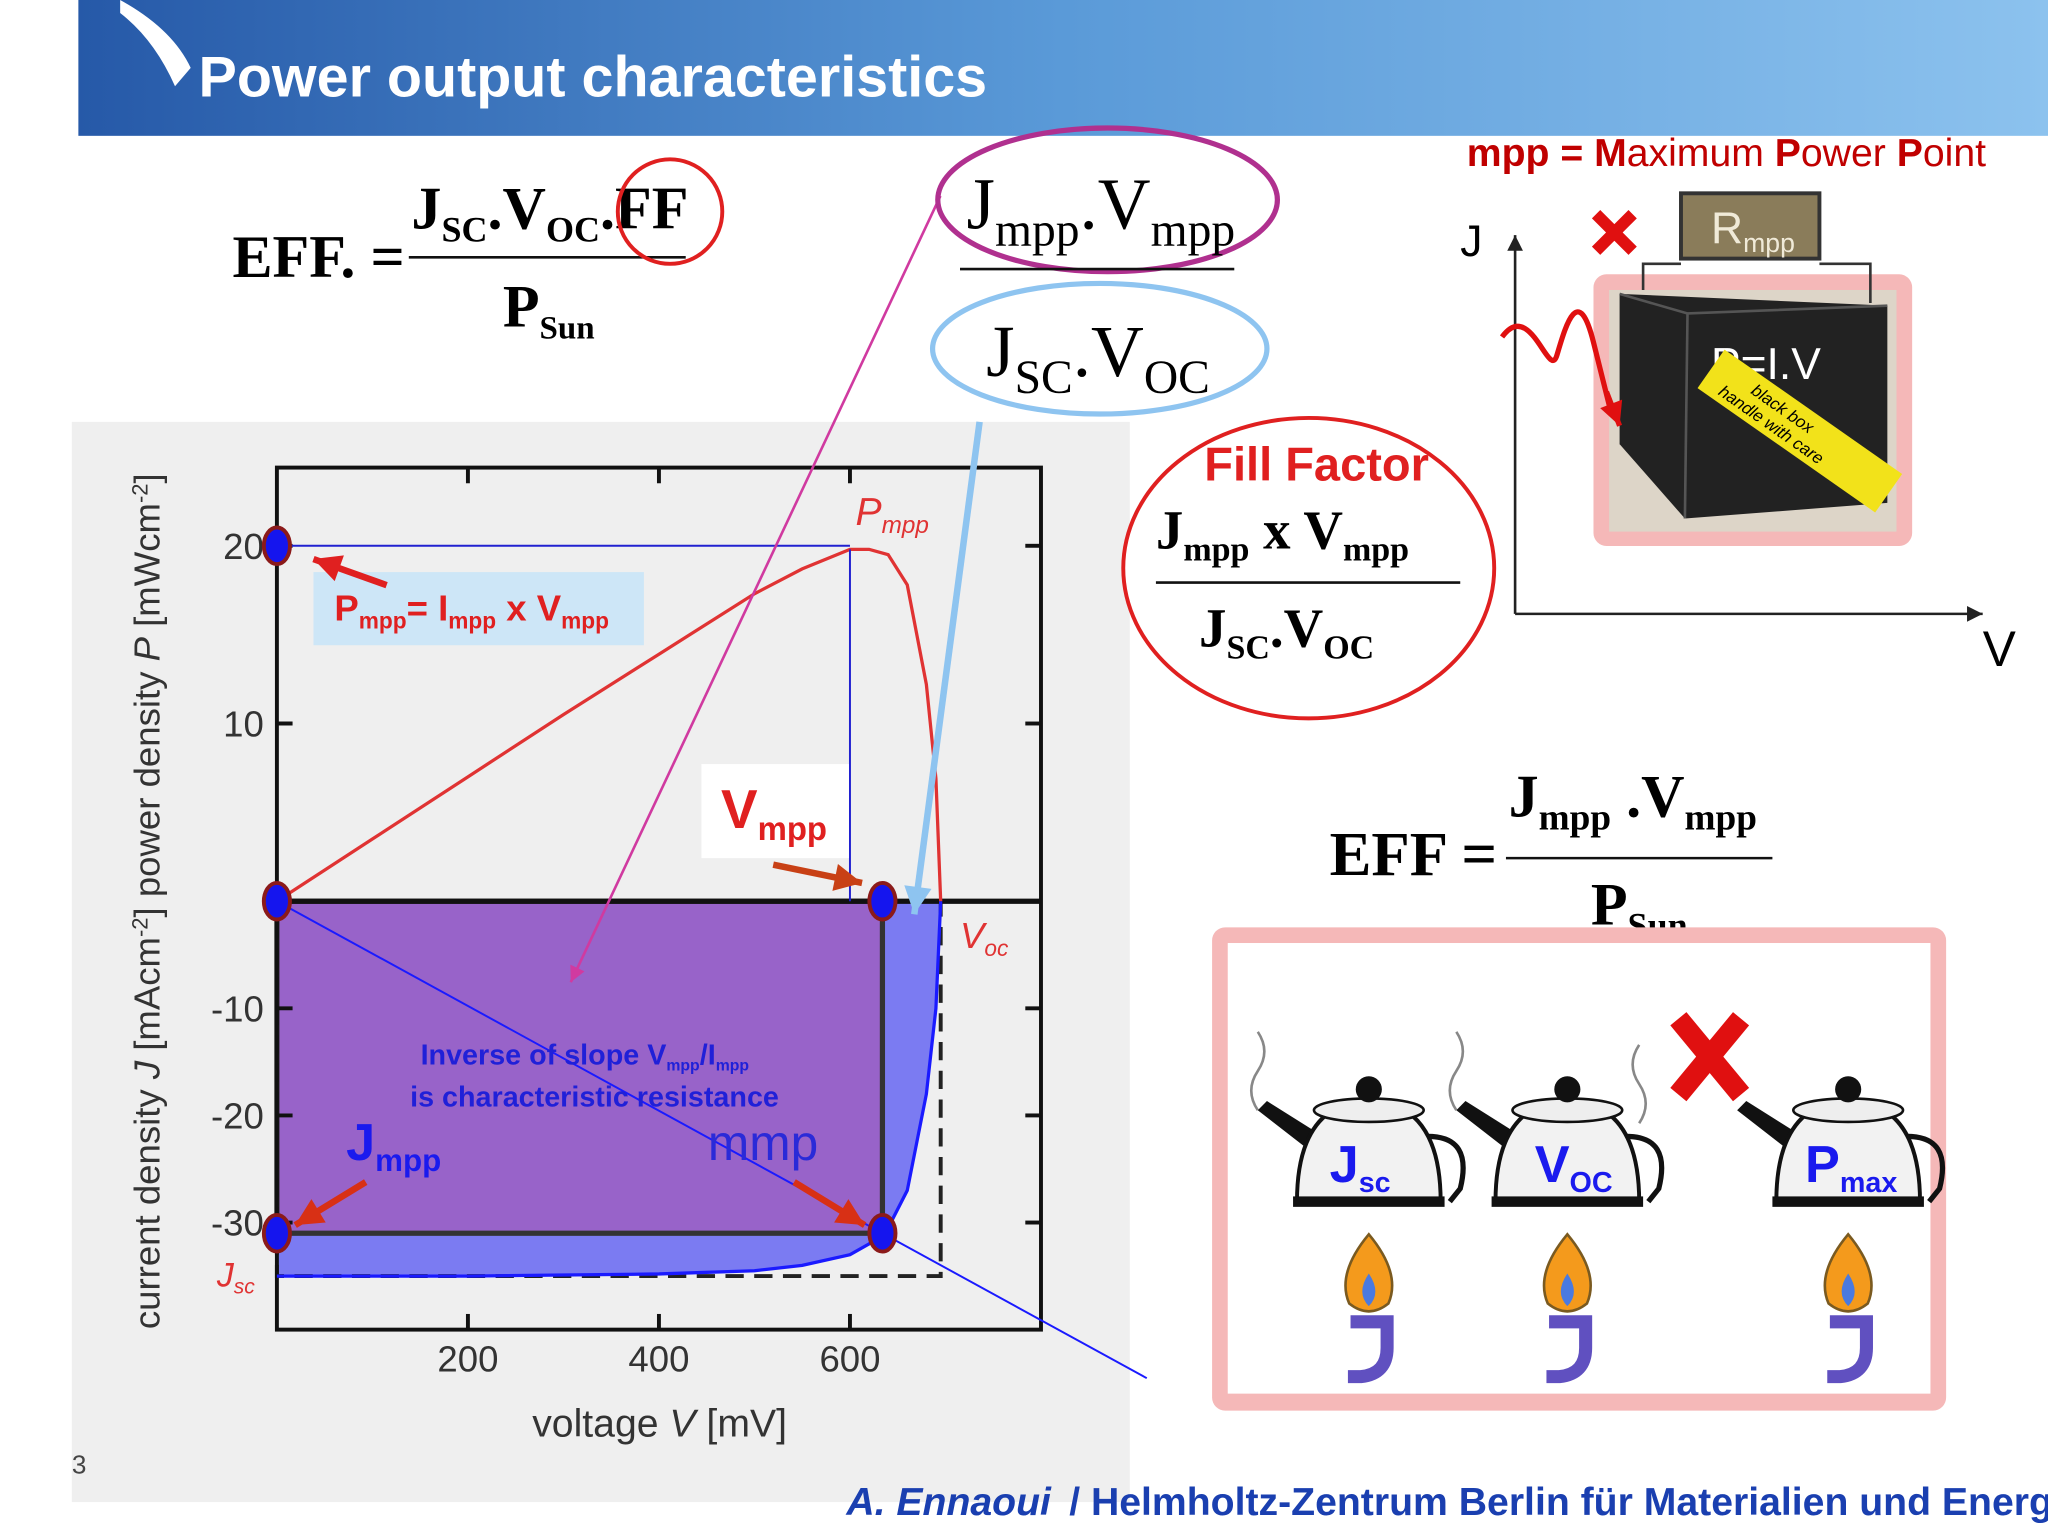 Image resolution: width=2048 pixels, height=1536 pixels. Describe the element at coordinates (1344, 1165) in the screenshot. I see `kettle-label-part: J` at that location.